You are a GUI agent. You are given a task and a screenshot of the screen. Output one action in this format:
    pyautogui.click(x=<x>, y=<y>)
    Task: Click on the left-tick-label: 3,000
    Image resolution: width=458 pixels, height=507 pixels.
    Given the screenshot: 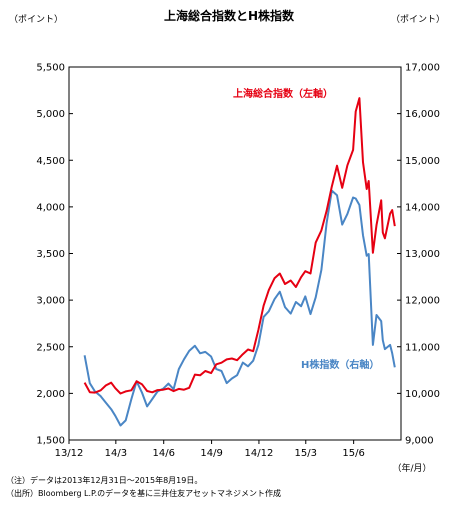 What is the action you would take?
    pyautogui.click(x=50, y=301)
    